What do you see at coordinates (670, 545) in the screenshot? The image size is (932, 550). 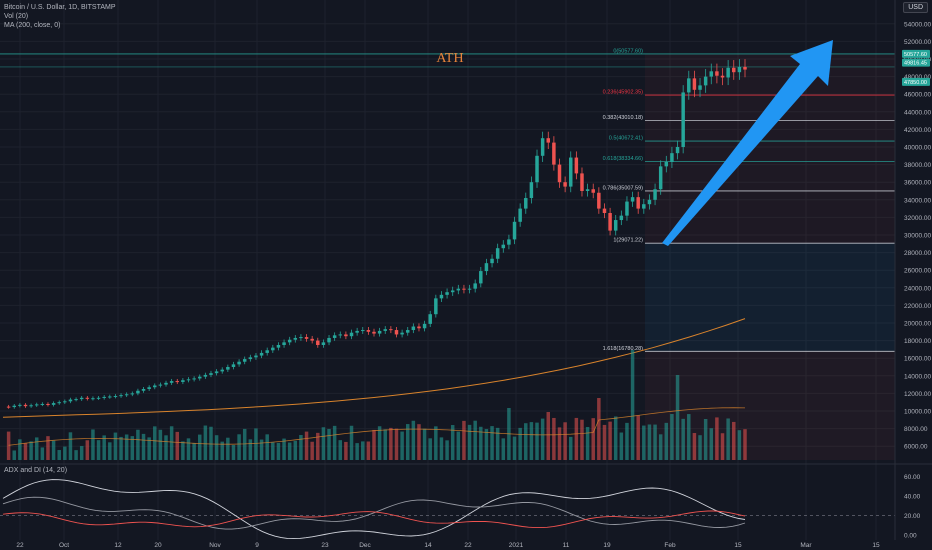 I see `time-tick-label: Feb` at bounding box center [670, 545].